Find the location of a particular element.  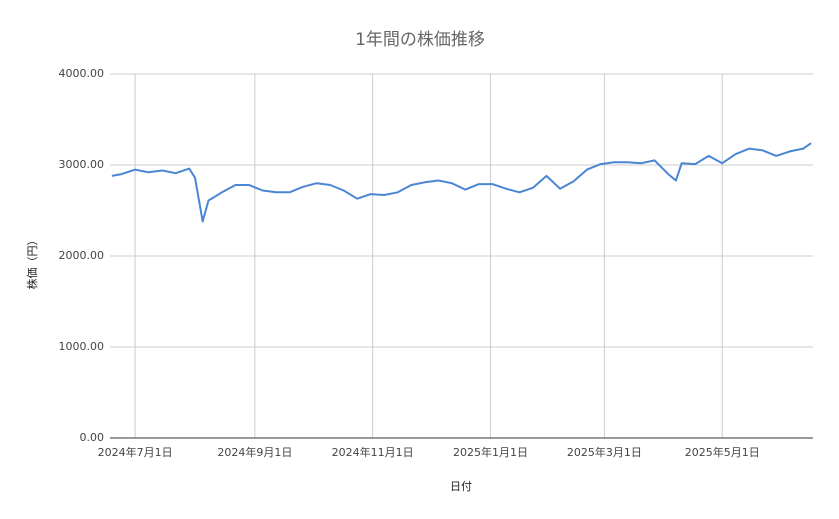

y-tick-label: 3000.00 is located at coordinates (82, 164).